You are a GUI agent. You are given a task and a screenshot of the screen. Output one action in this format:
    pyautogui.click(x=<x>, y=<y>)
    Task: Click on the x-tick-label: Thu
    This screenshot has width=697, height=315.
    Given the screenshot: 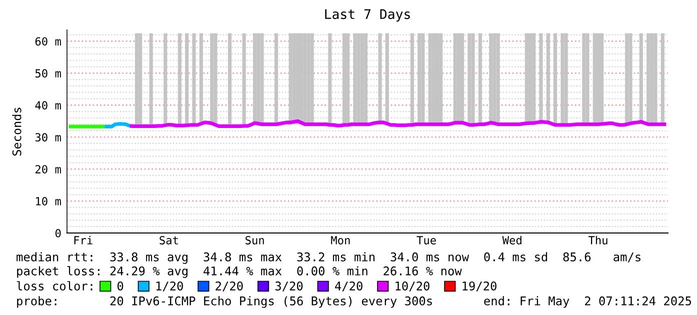 What is the action you would take?
    pyautogui.click(x=598, y=240)
    